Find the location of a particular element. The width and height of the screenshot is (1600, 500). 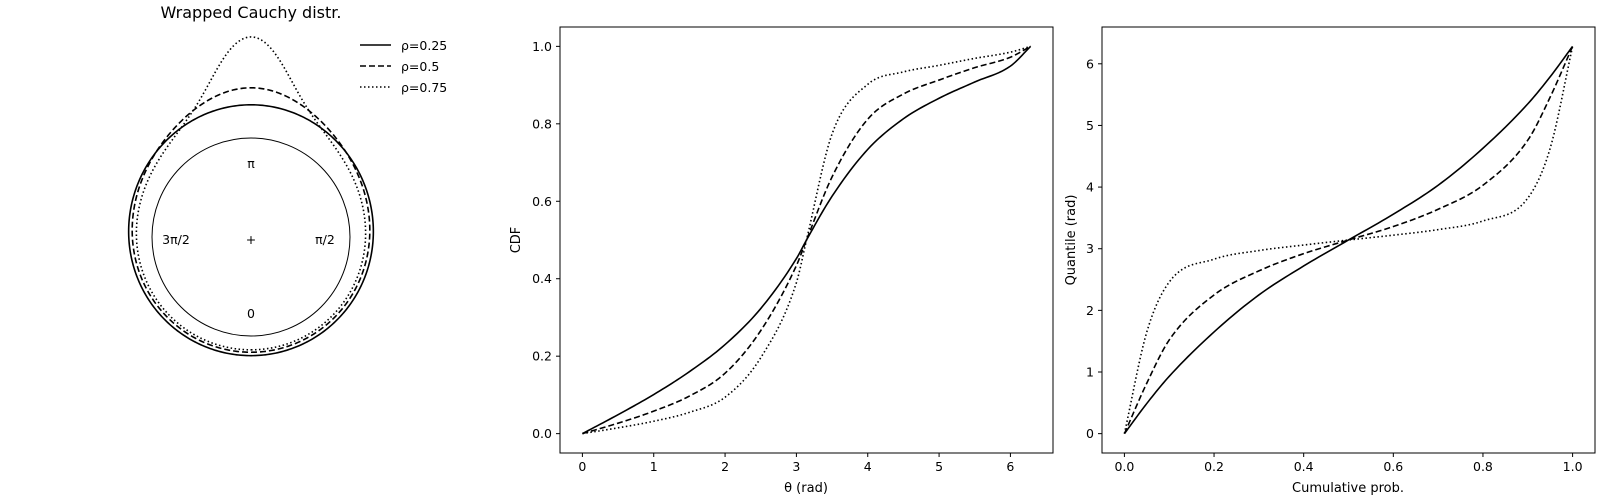

circular-label-left: 3π/2 is located at coordinates (176, 239).